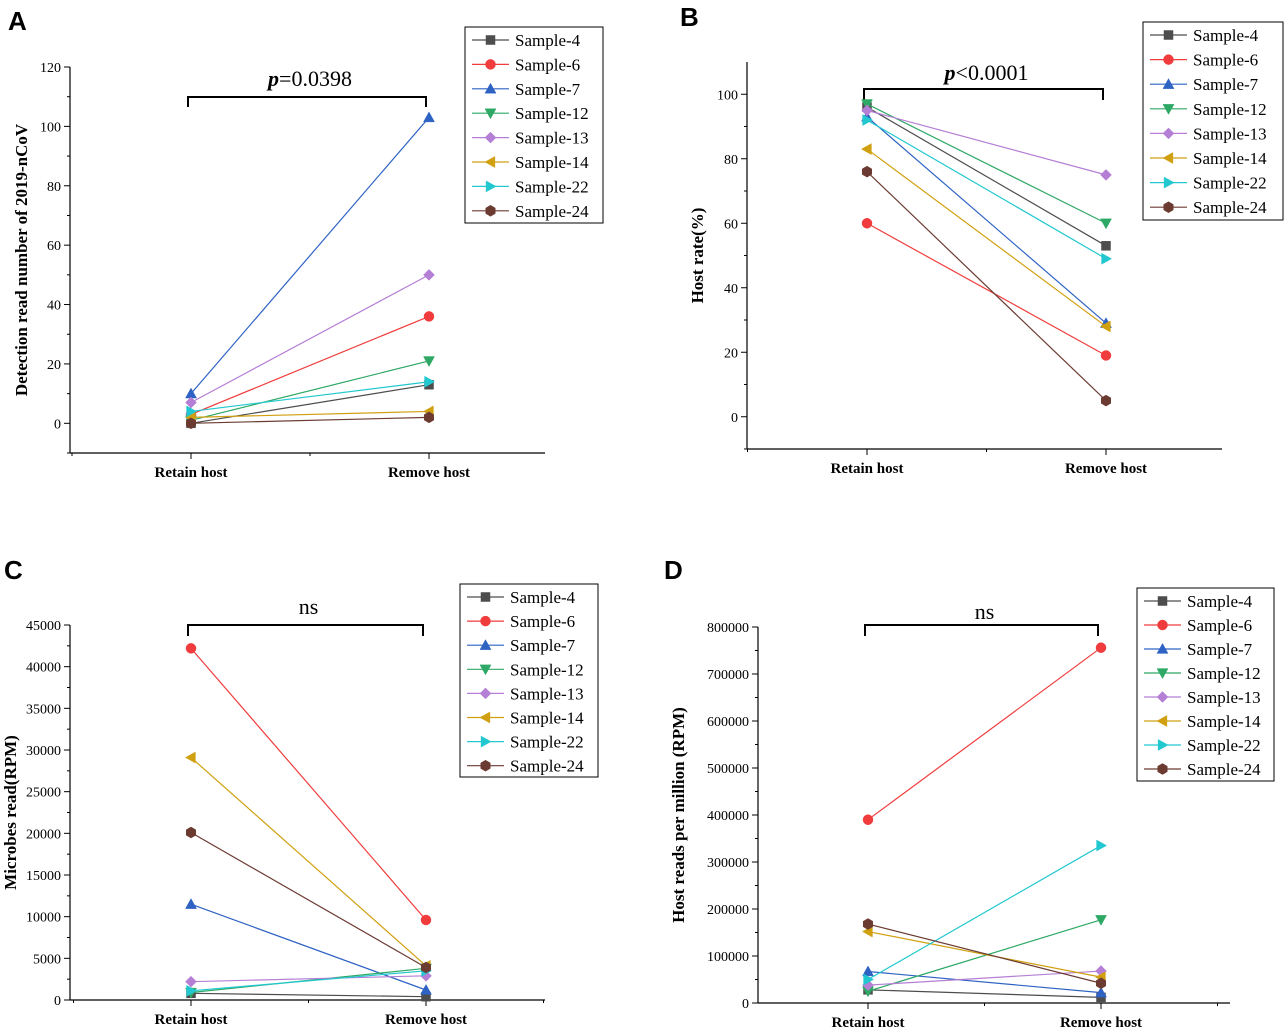 Image resolution: width=1286 pixels, height=1030 pixels. What do you see at coordinates (728, 769) in the screenshot?
I see `y-tick-label: 500000` at bounding box center [728, 769].